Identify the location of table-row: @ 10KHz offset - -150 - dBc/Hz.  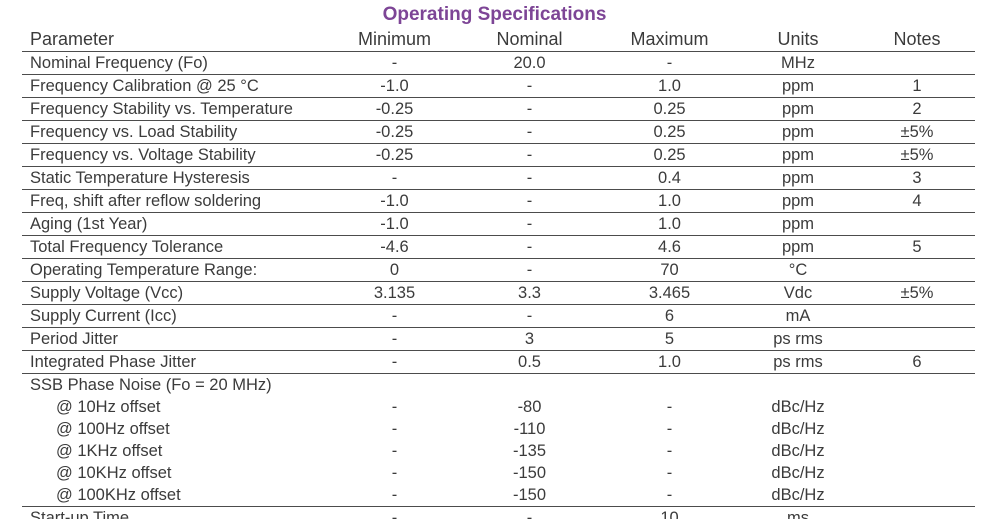
(498, 473).